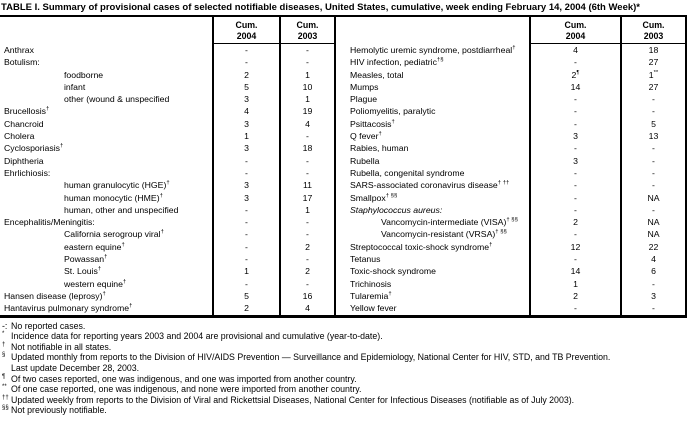  I want to click on right-header-cum-2004: Cum. 2004, so click(574, 30).